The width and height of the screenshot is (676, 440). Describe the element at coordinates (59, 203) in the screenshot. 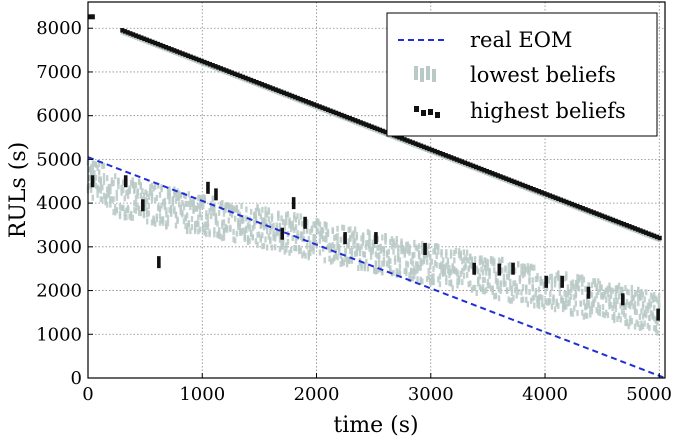

I see `y-tick-label: 4000` at that location.